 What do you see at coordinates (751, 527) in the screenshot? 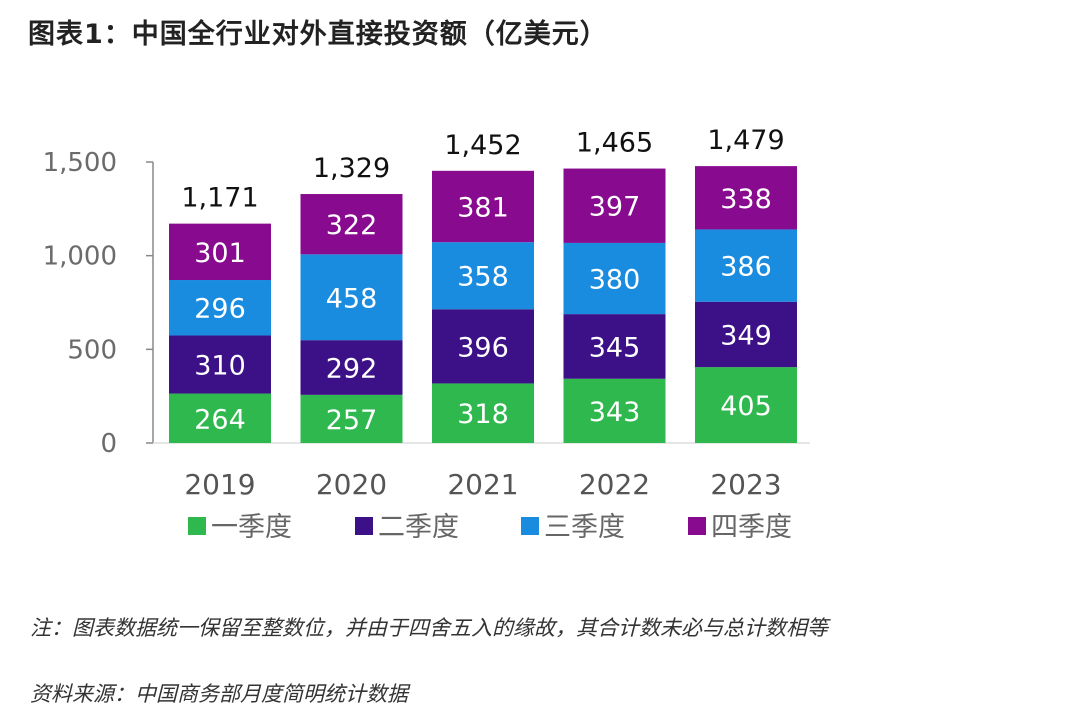
I see `legend-label: 四季度` at bounding box center [751, 527].